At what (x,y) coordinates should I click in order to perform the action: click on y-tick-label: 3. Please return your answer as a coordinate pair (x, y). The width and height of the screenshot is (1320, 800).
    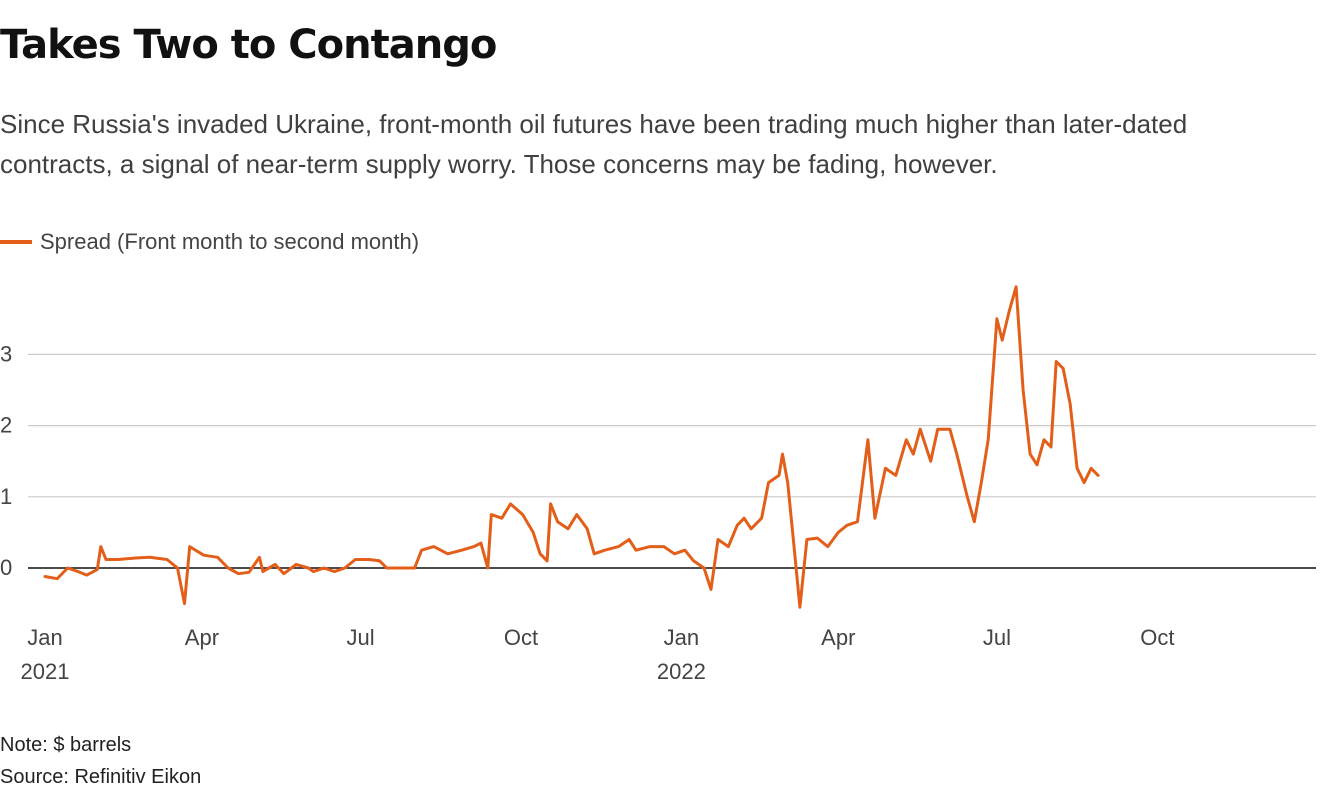
    Looking at the image, I should click on (6, 353).